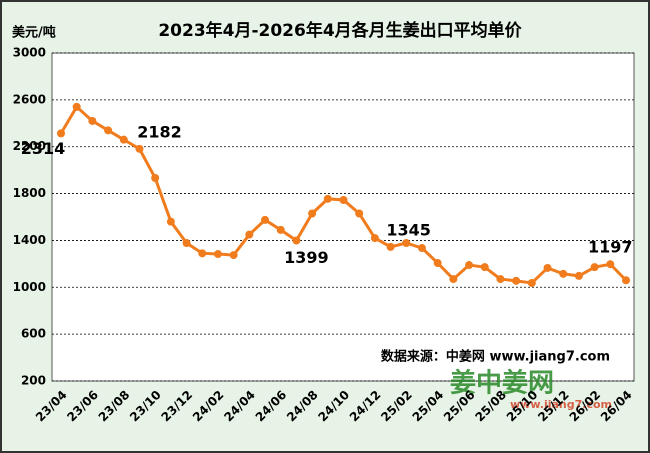  Describe the element at coordinates (29, 240) in the screenshot. I see `y-tick-label: 1400` at that location.